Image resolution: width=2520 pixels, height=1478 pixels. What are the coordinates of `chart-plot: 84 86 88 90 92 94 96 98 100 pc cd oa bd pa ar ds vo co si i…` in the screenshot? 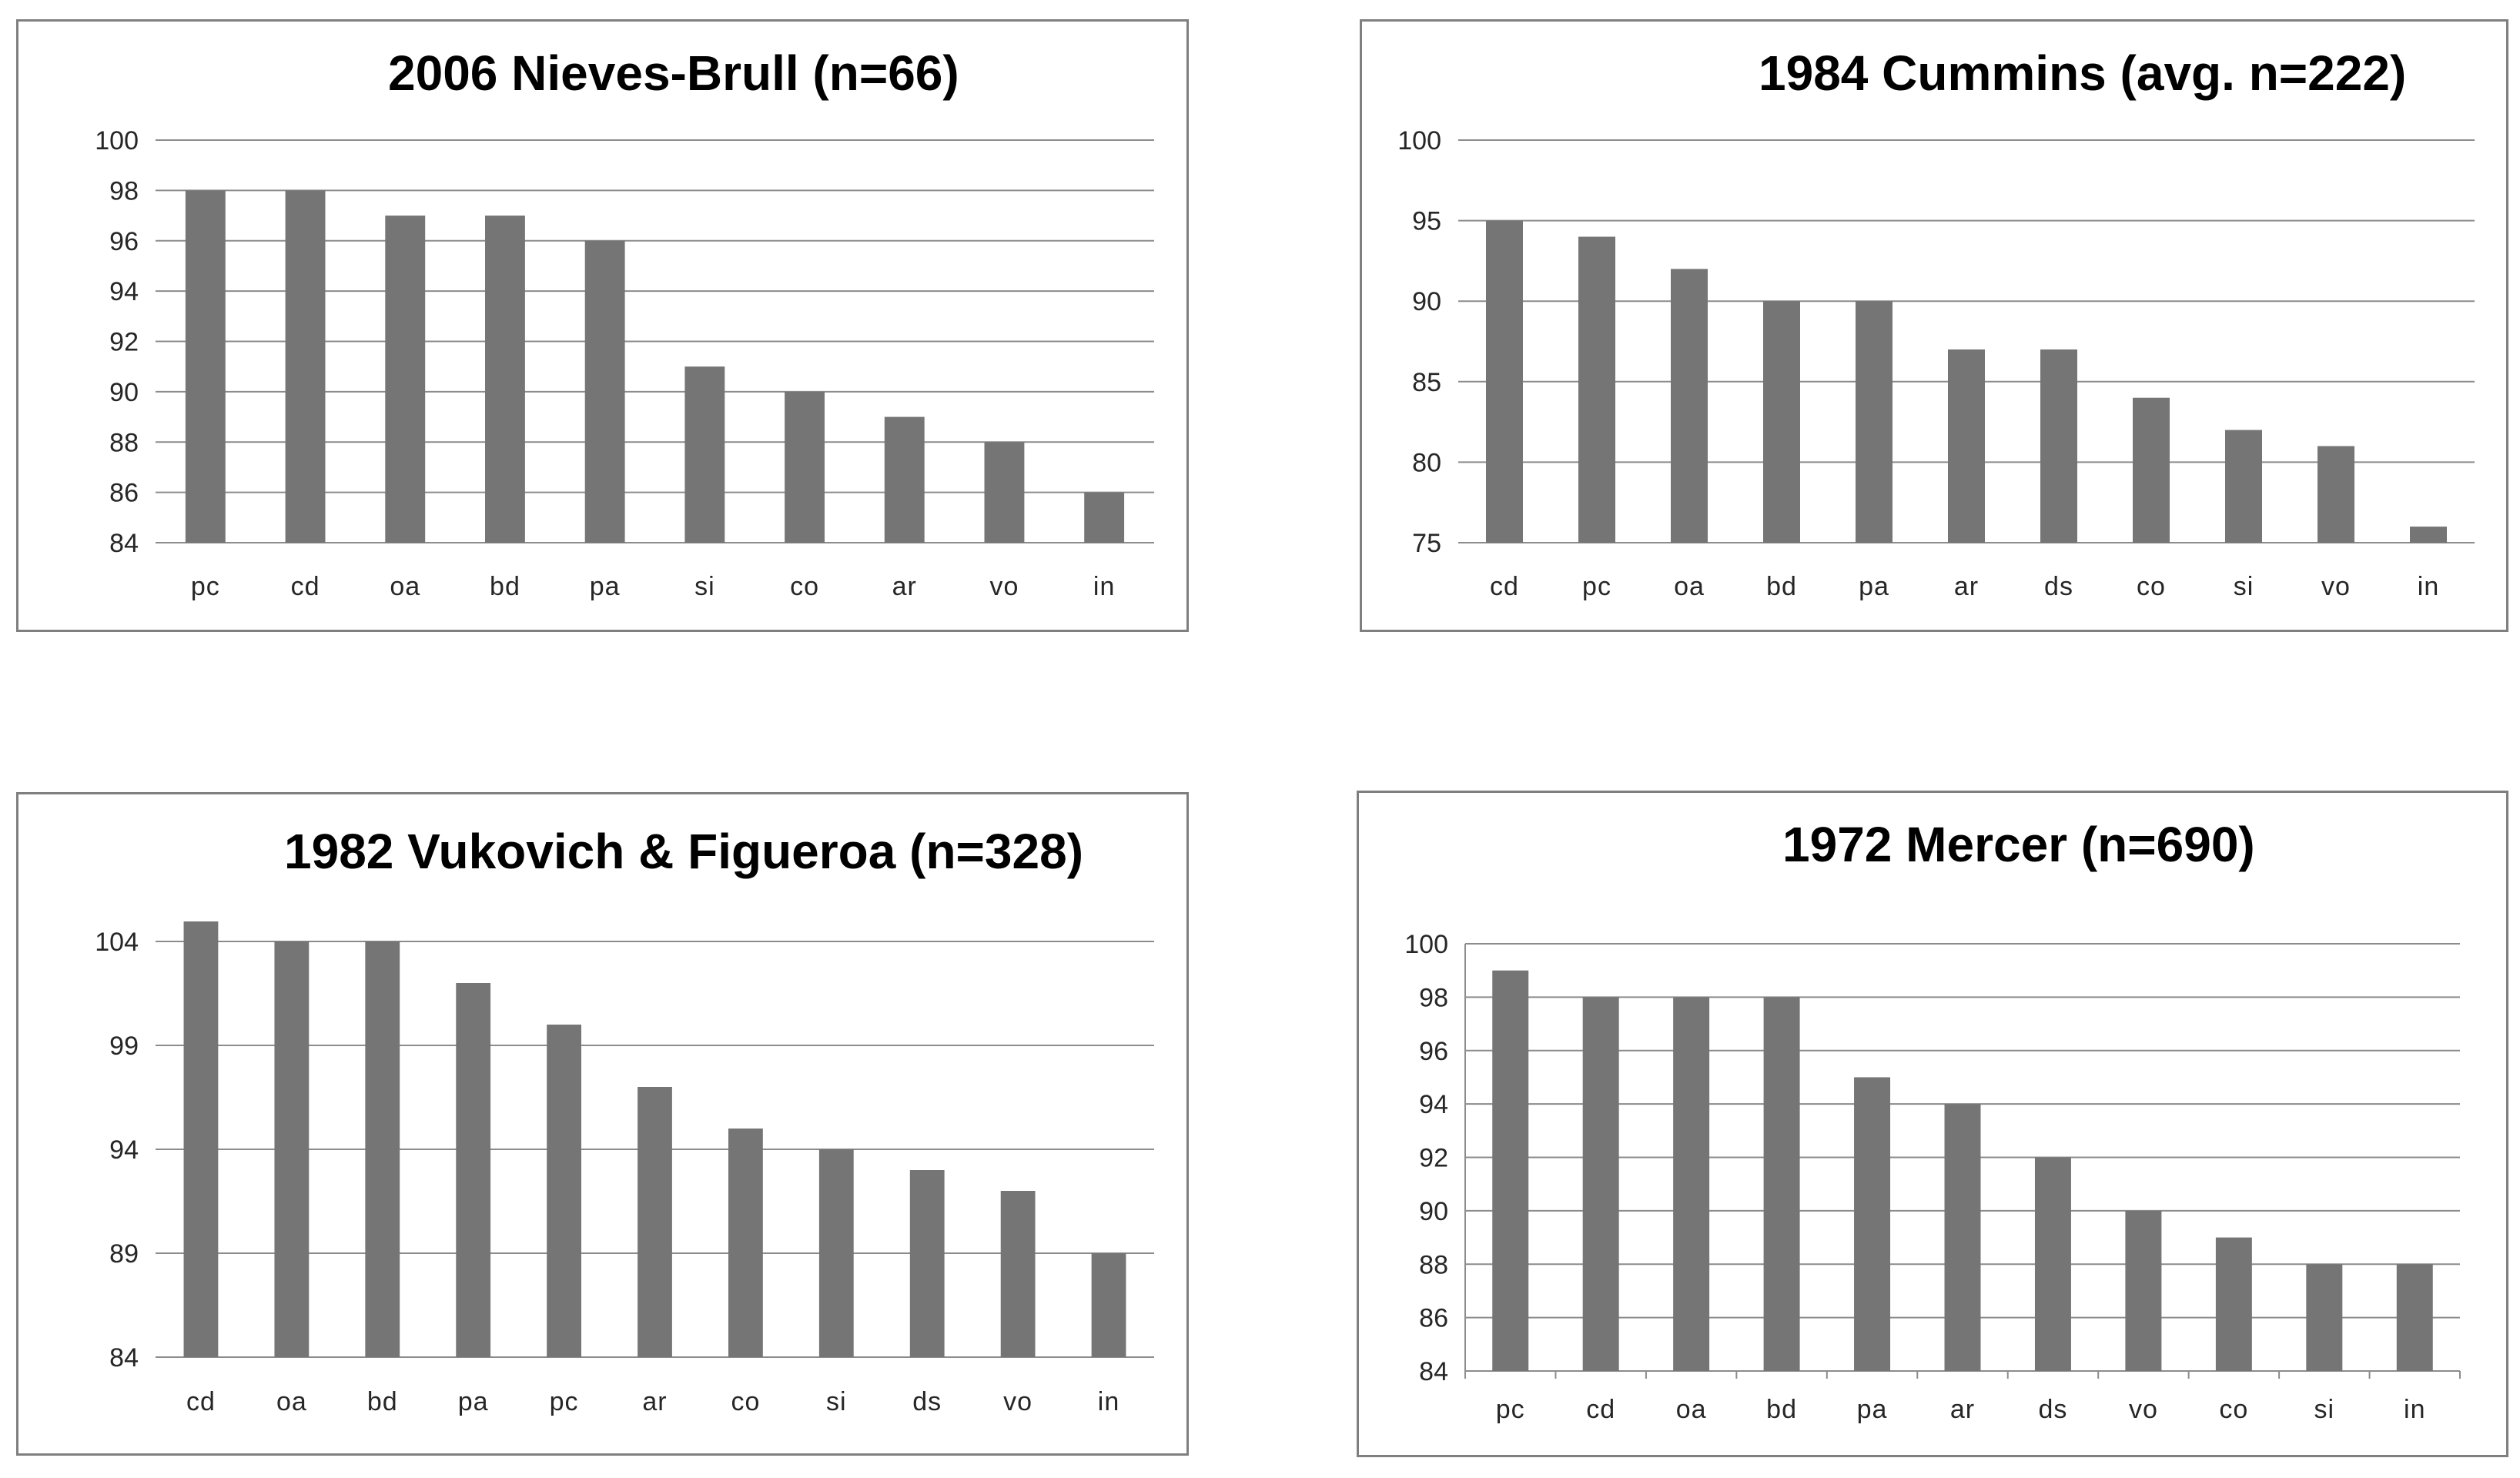 It's located at (1933, 1177).